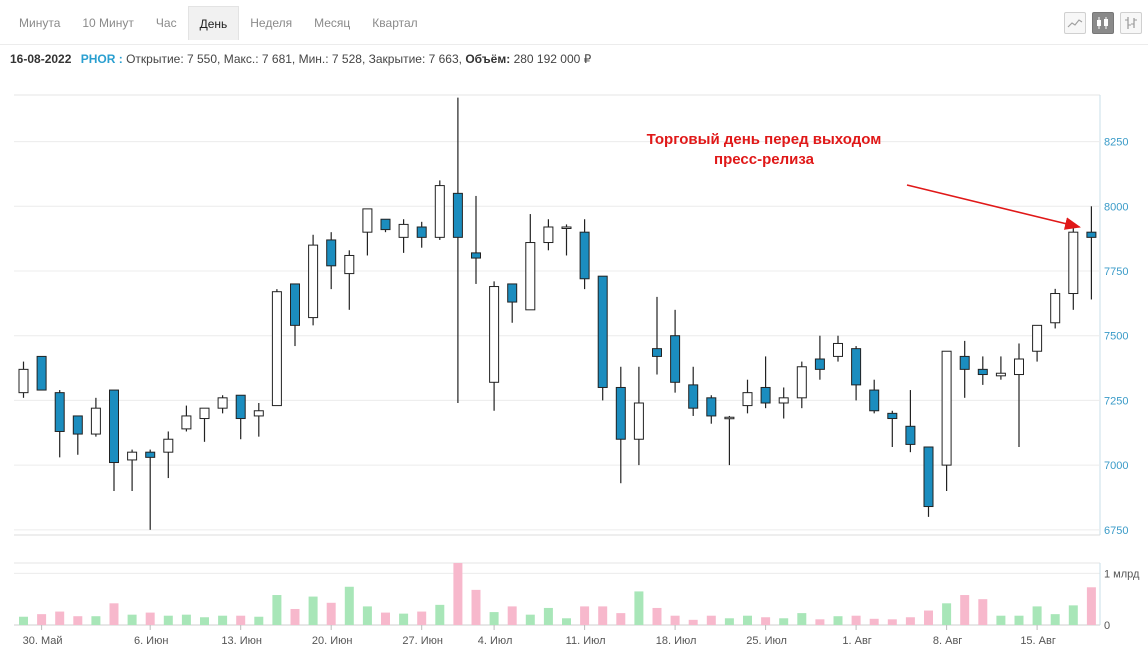 This screenshot has width=1148, height=646. I want to click on tab-0: Минута, so click(40, 23).